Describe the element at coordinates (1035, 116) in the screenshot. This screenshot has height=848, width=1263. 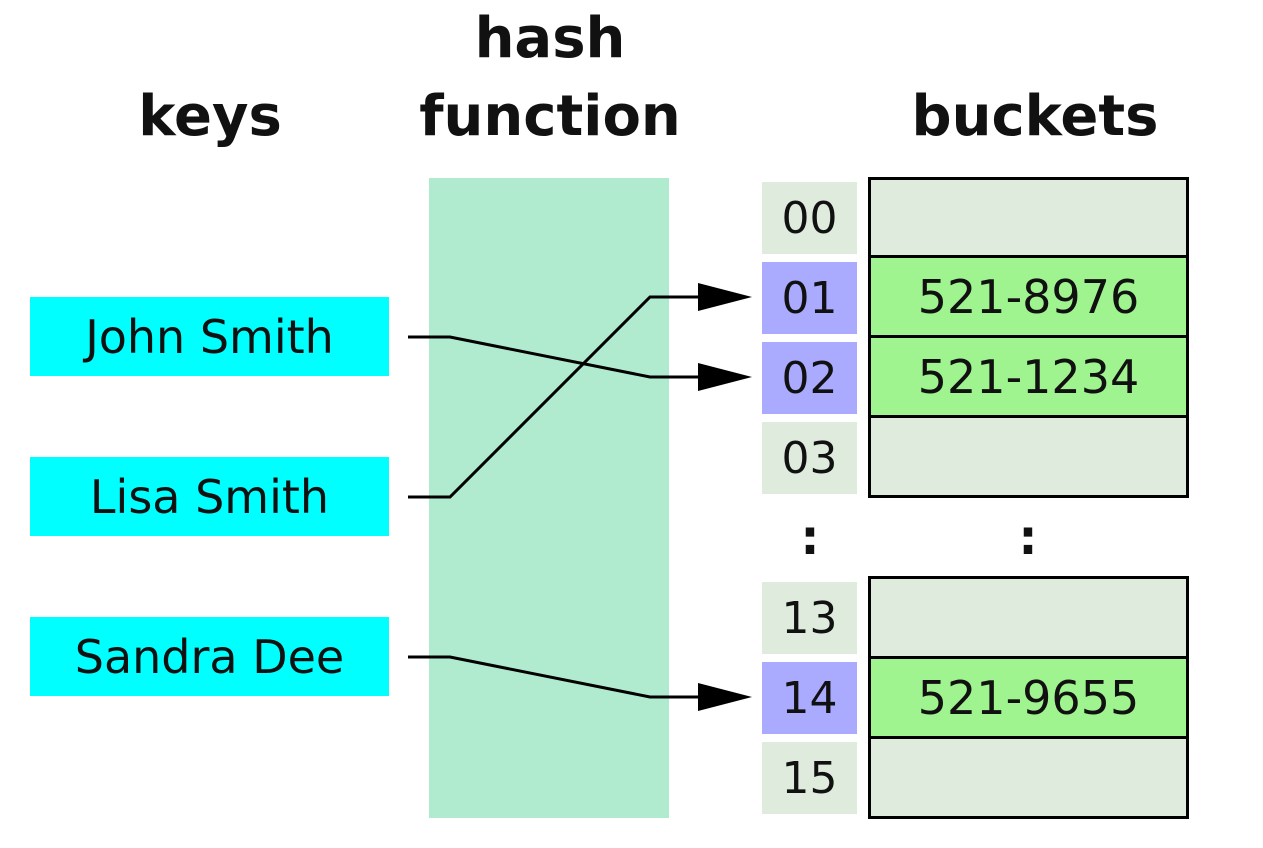
I see `buckets-heading: buckets` at that location.